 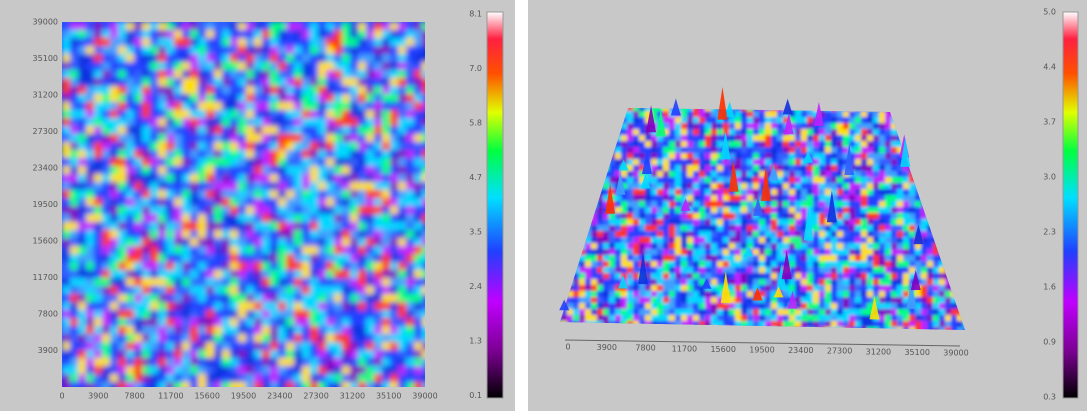 What do you see at coordinates (206, 396) in the screenshot?
I see `x-tick-label: 15600` at bounding box center [206, 396].